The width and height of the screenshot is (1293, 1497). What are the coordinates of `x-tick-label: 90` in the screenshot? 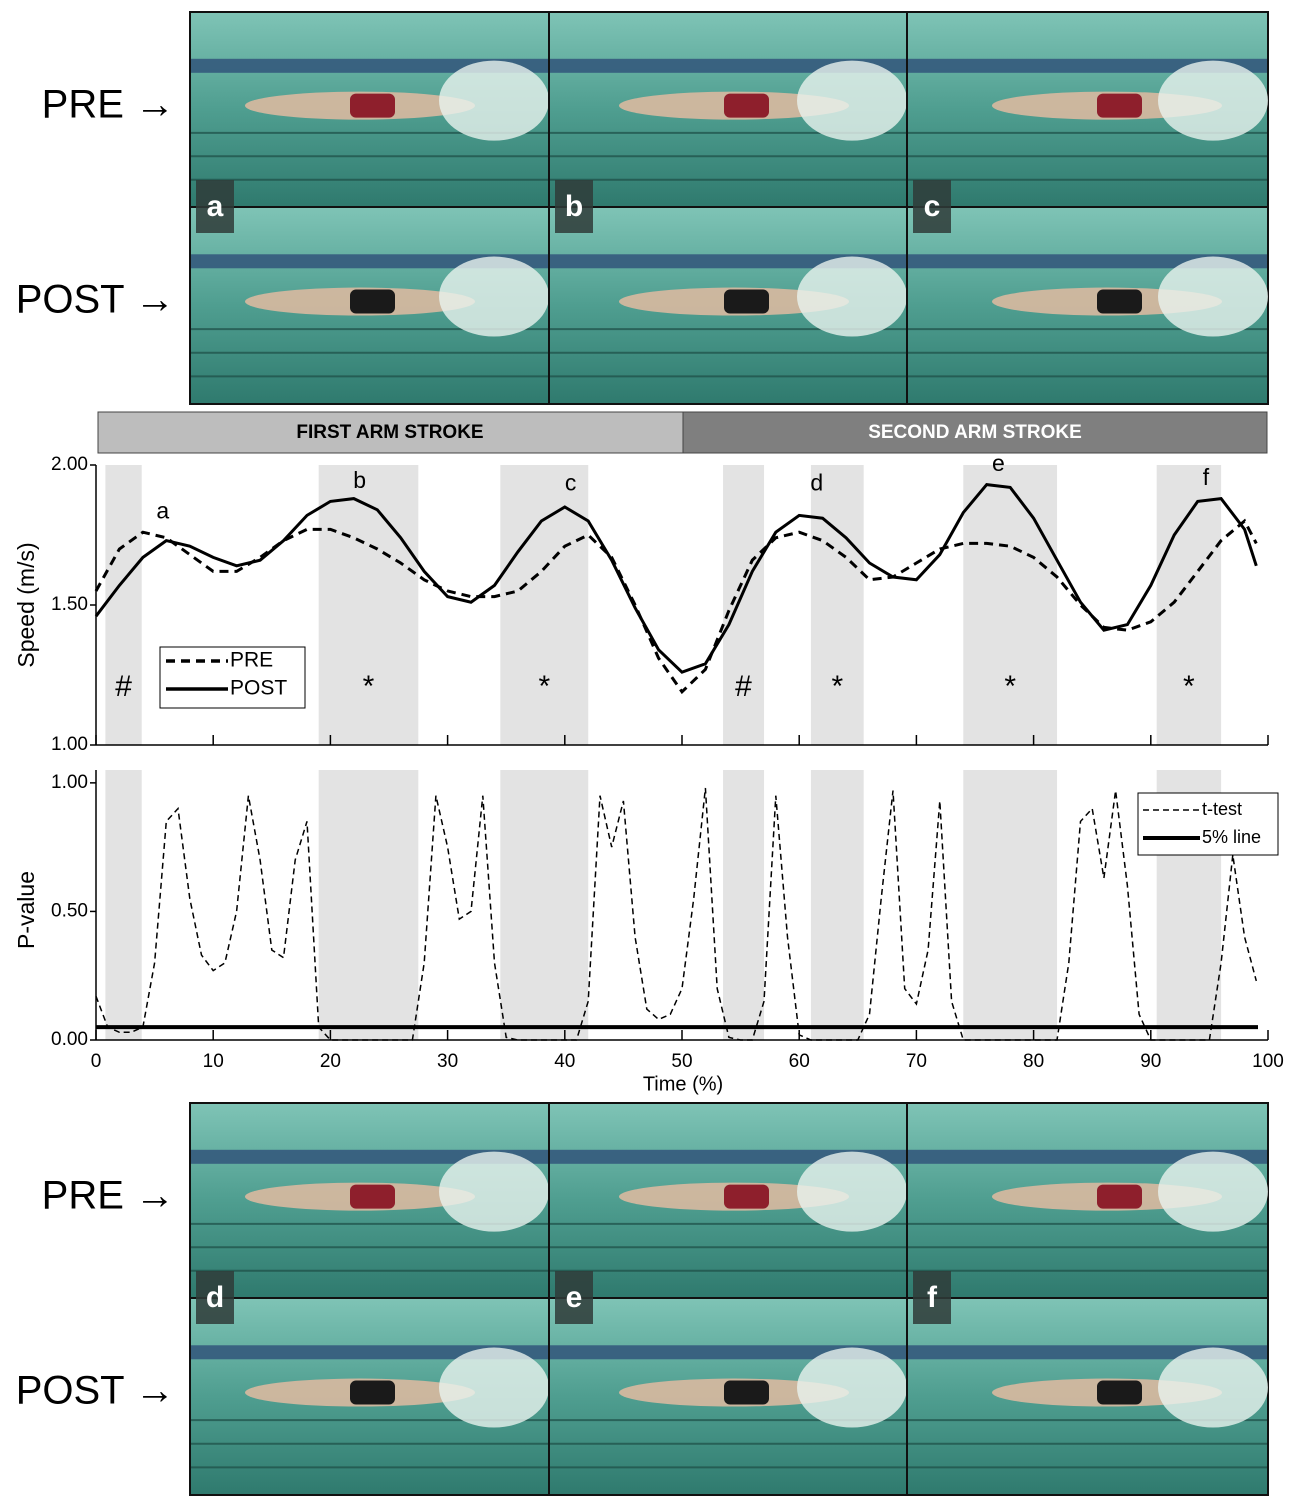 It's located at (1150, 1061).